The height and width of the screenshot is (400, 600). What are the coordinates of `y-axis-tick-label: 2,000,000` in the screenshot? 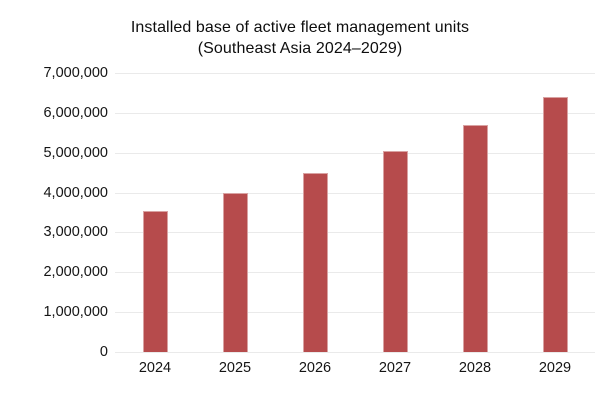 It's located at (75, 272).